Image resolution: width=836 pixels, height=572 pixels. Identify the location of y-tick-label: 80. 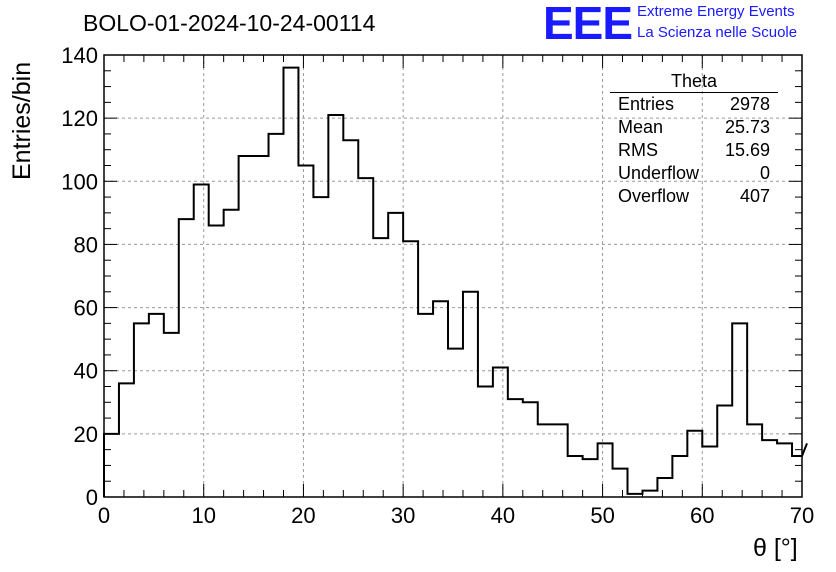
(86, 244).